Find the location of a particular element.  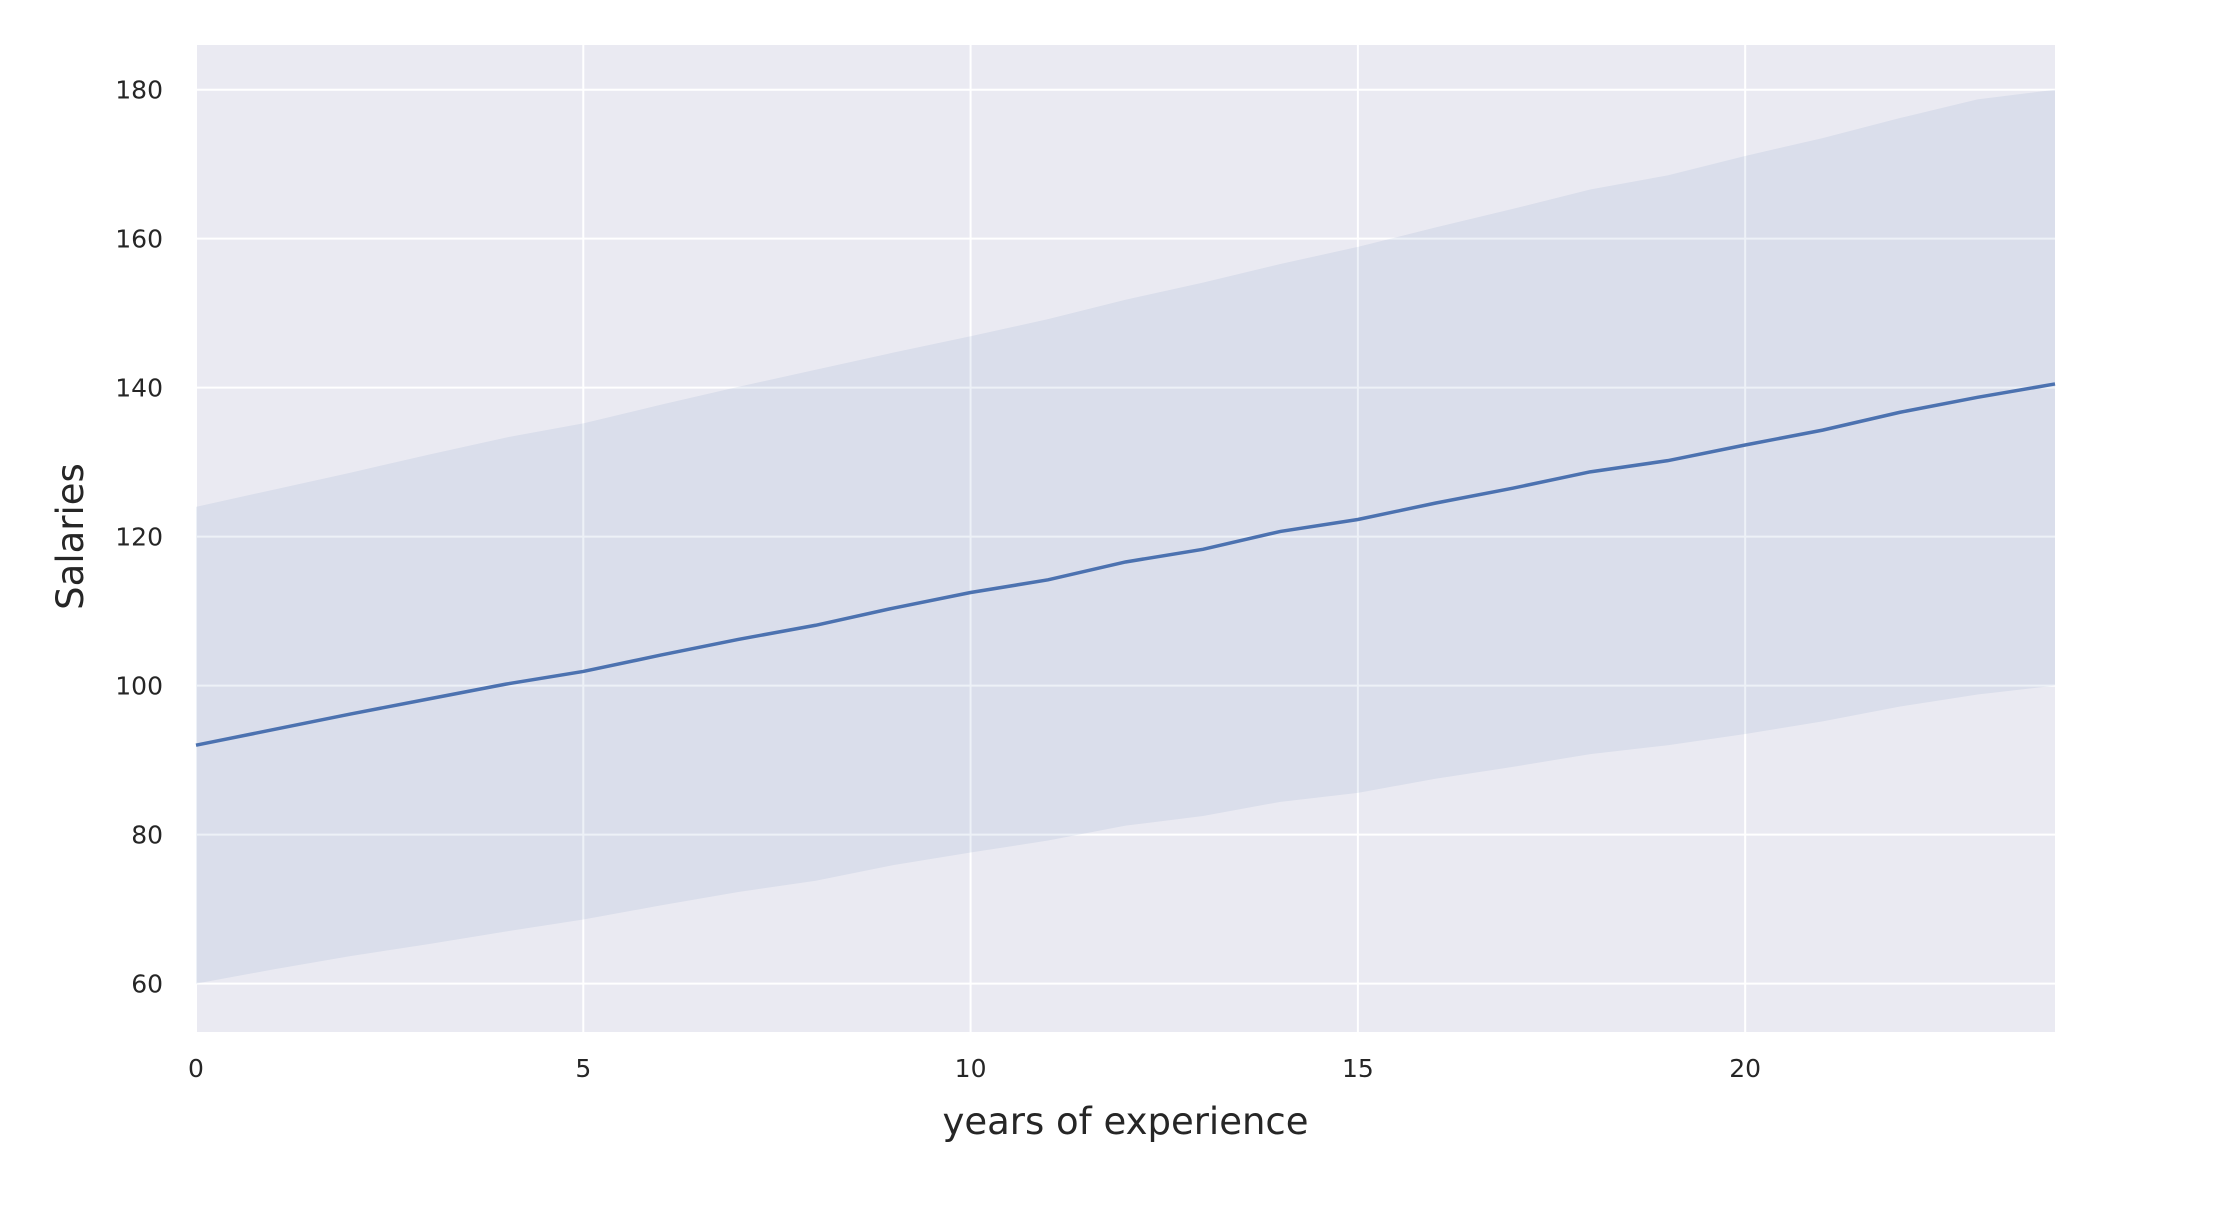

y-tick-label: 100 is located at coordinates (139, 686).